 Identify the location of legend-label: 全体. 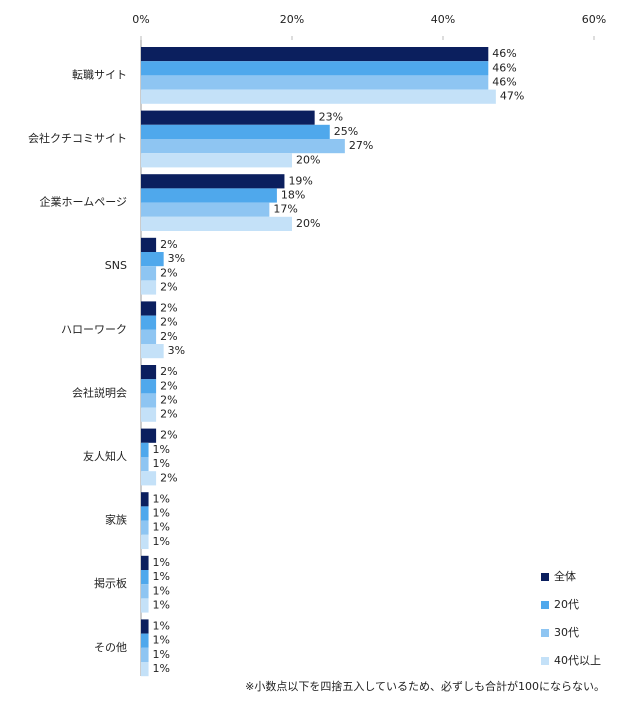
(565, 576).